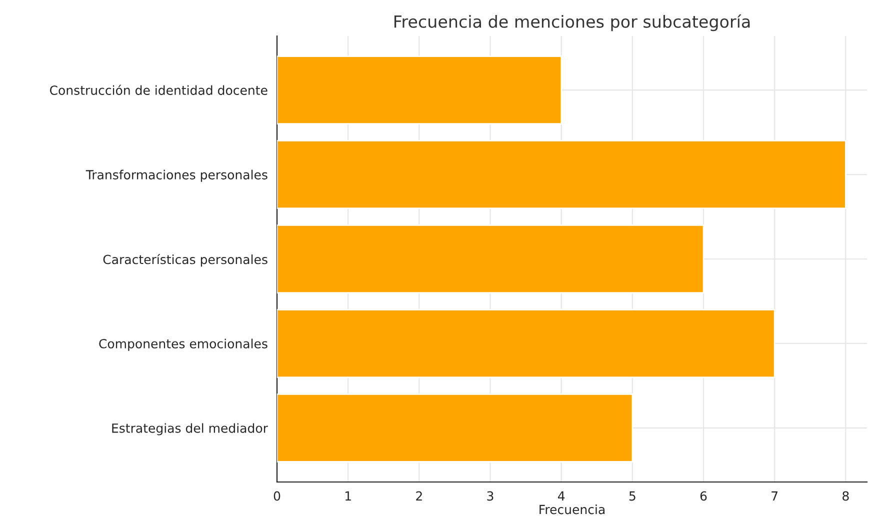 This screenshot has height=518, width=869. What do you see at coordinates (632, 496) in the screenshot?
I see `x-tick-label: 5` at bounding box center [632, 496].